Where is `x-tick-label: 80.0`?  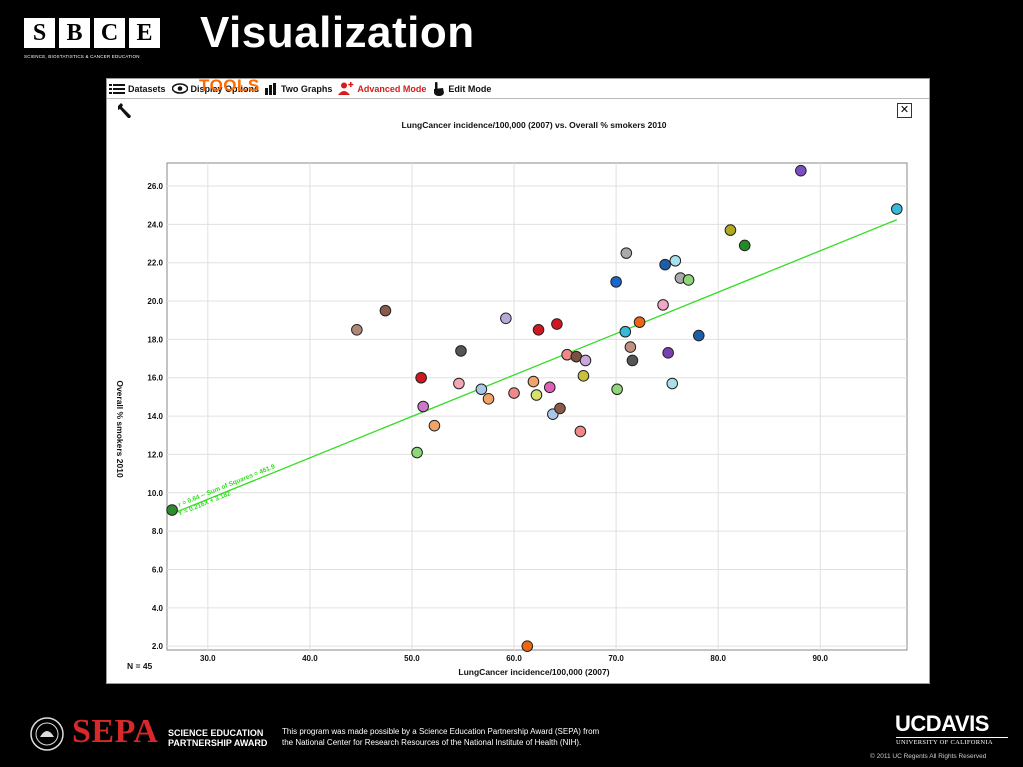
x-tick-label: 80.0 is located at coordinates (718, 658).